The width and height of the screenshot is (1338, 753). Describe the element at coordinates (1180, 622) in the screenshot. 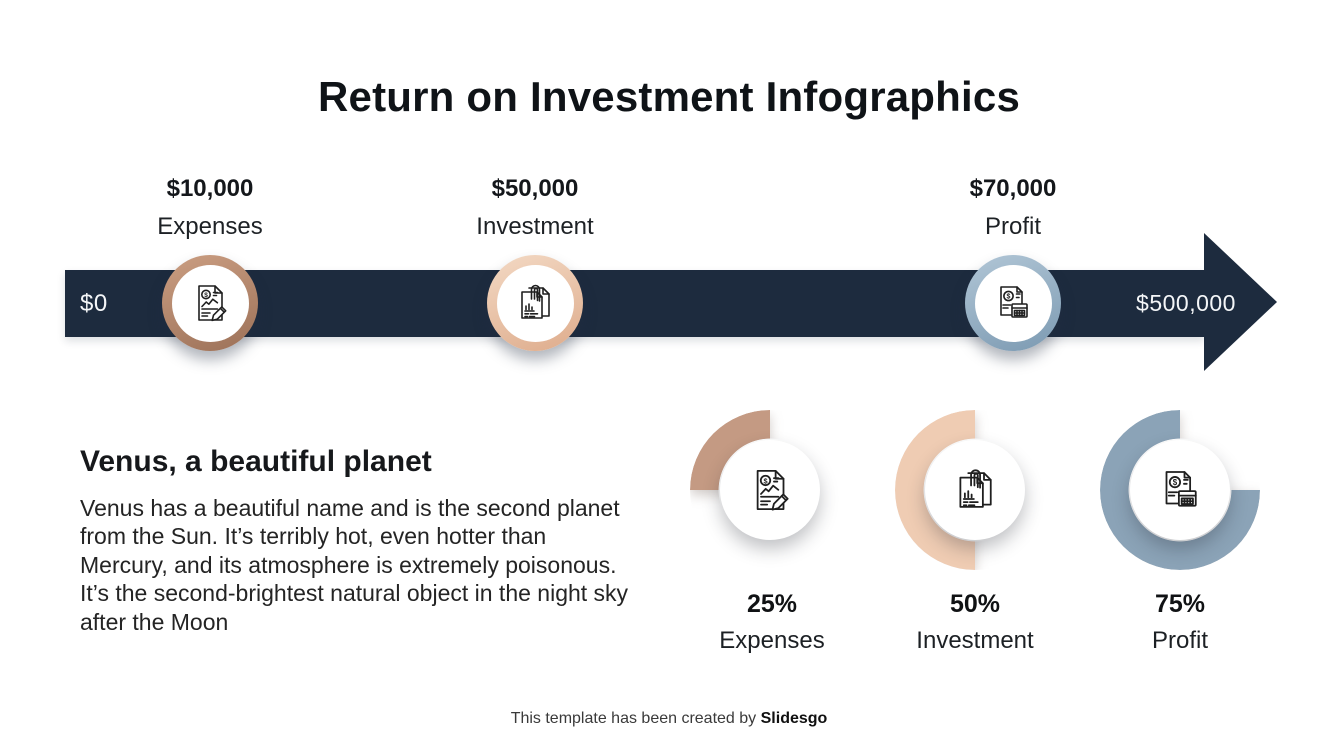

I see `donut-caption-profit: 75% Profit` at that location.